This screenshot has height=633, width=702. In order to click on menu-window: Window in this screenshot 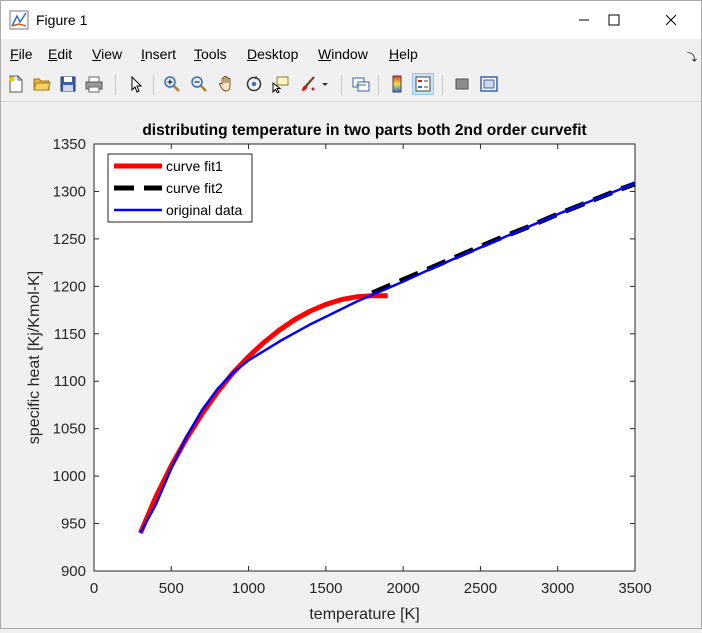, I will do `click(343, 54)`.